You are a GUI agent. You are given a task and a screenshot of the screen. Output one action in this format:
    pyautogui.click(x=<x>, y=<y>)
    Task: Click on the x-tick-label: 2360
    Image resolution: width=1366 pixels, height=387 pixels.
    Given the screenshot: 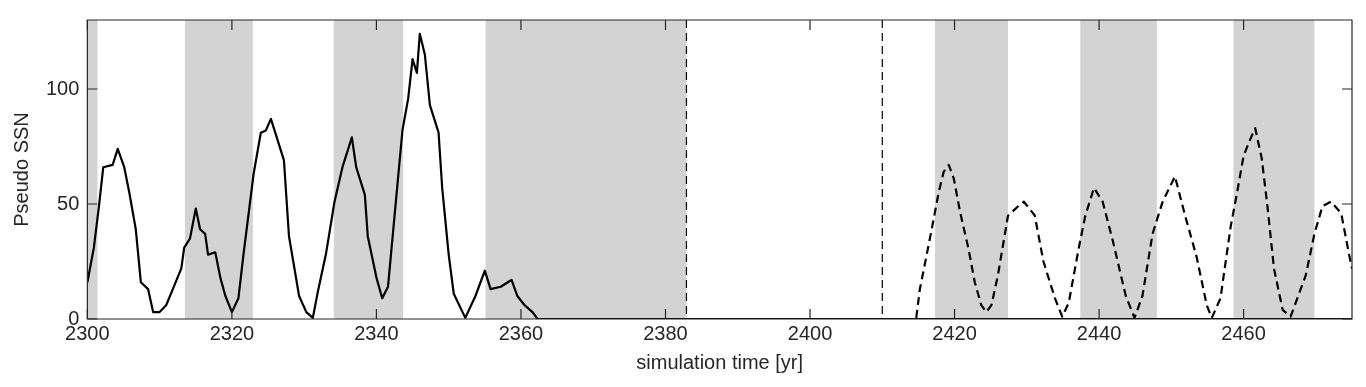 What is the action you would take?
    pyautogui.click(x=521, y=332)
    